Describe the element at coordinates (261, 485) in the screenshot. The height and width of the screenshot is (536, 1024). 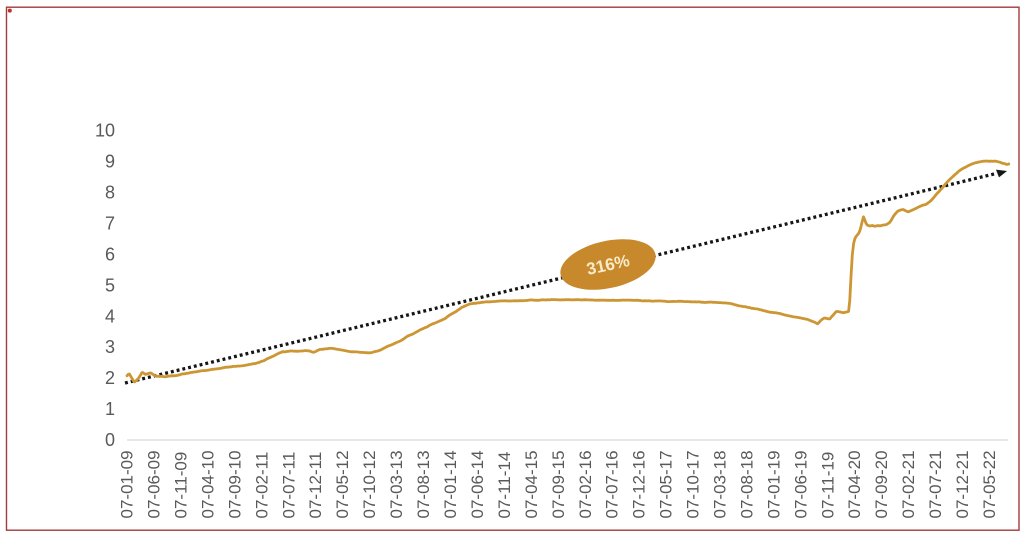
I see `svg-text: 07-02-11` at that location.